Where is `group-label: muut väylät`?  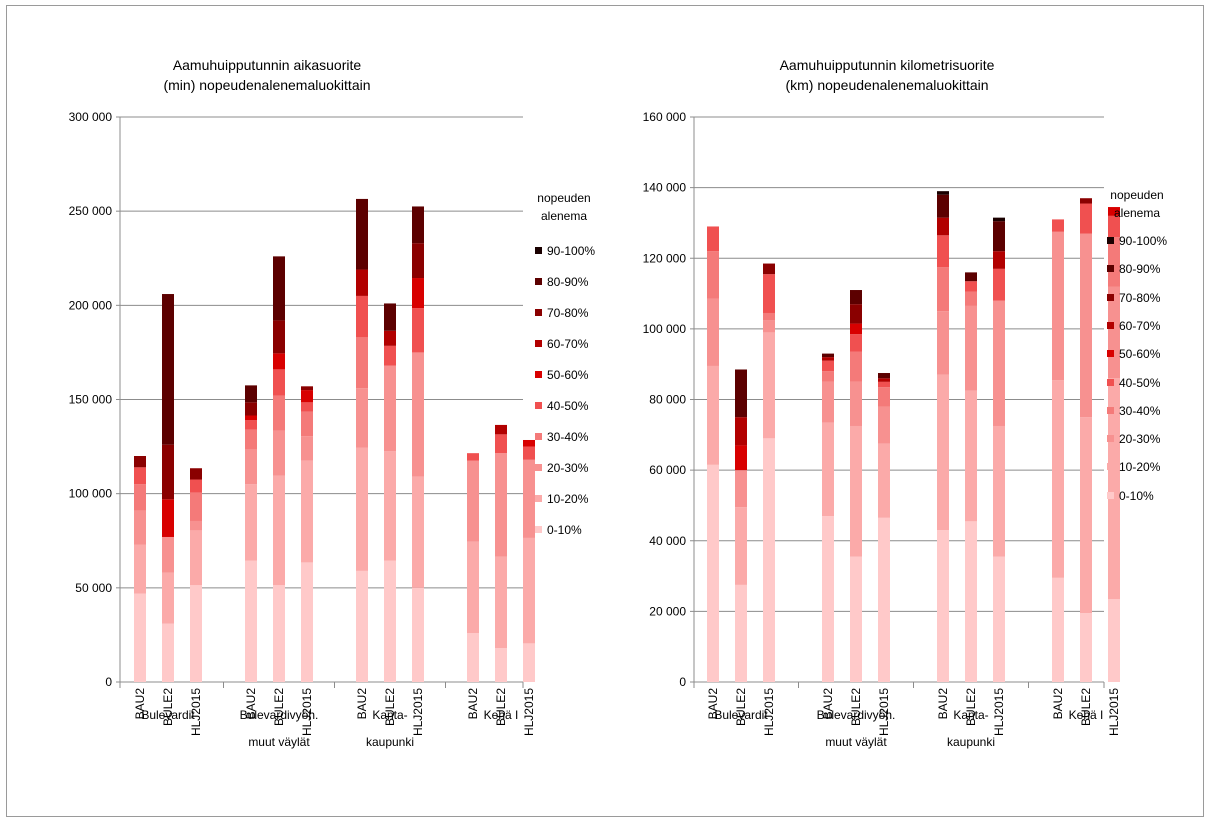
group-label: muut väylät is located at coordinates (279, 742).